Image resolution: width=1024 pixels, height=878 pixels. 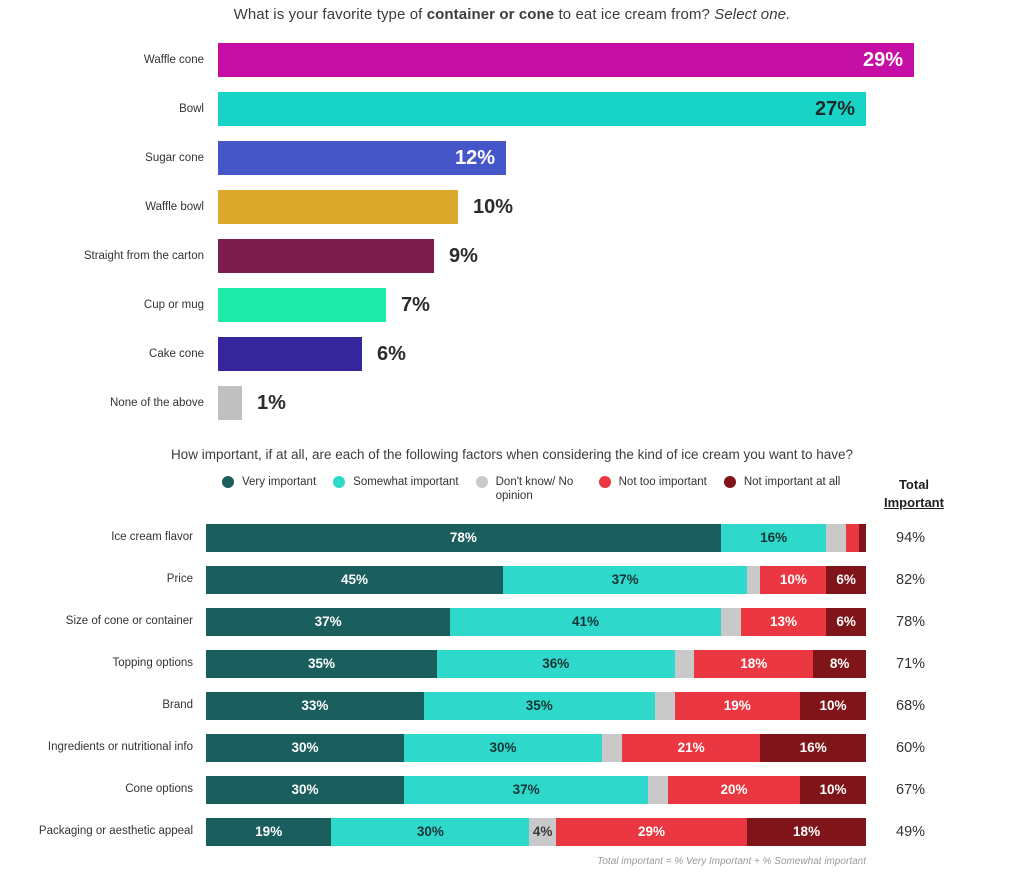 What do you see at coordinates (173, 59) in the screenshot?
I see `category-label: Waffle cone` at bounding box center [173, 59].